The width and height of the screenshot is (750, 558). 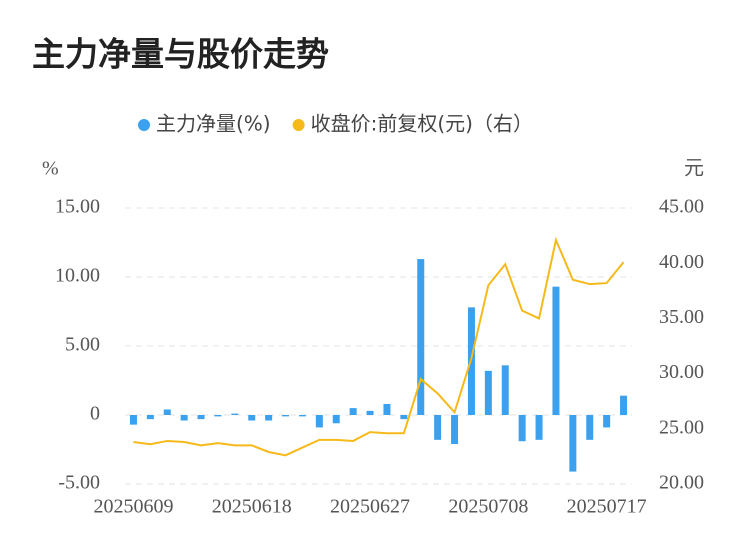 I want to click on y-tick-label: 0, so click(x=95, y=414).